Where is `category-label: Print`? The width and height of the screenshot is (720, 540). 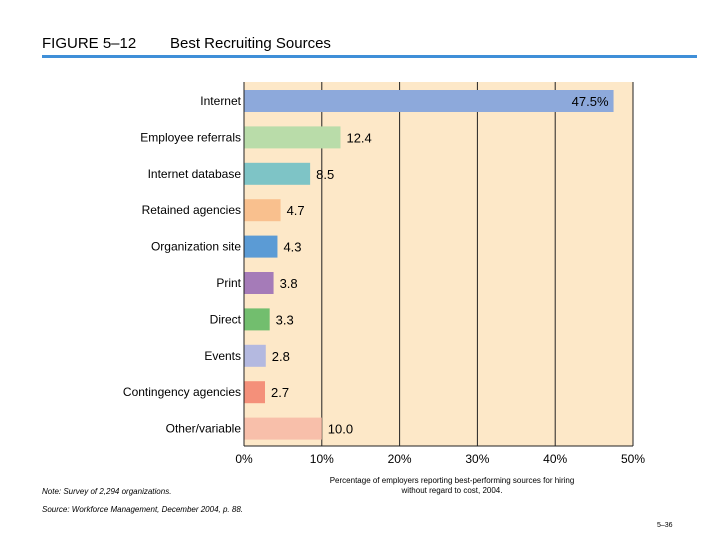
category-label: Print is located at coordinates (228, 283).